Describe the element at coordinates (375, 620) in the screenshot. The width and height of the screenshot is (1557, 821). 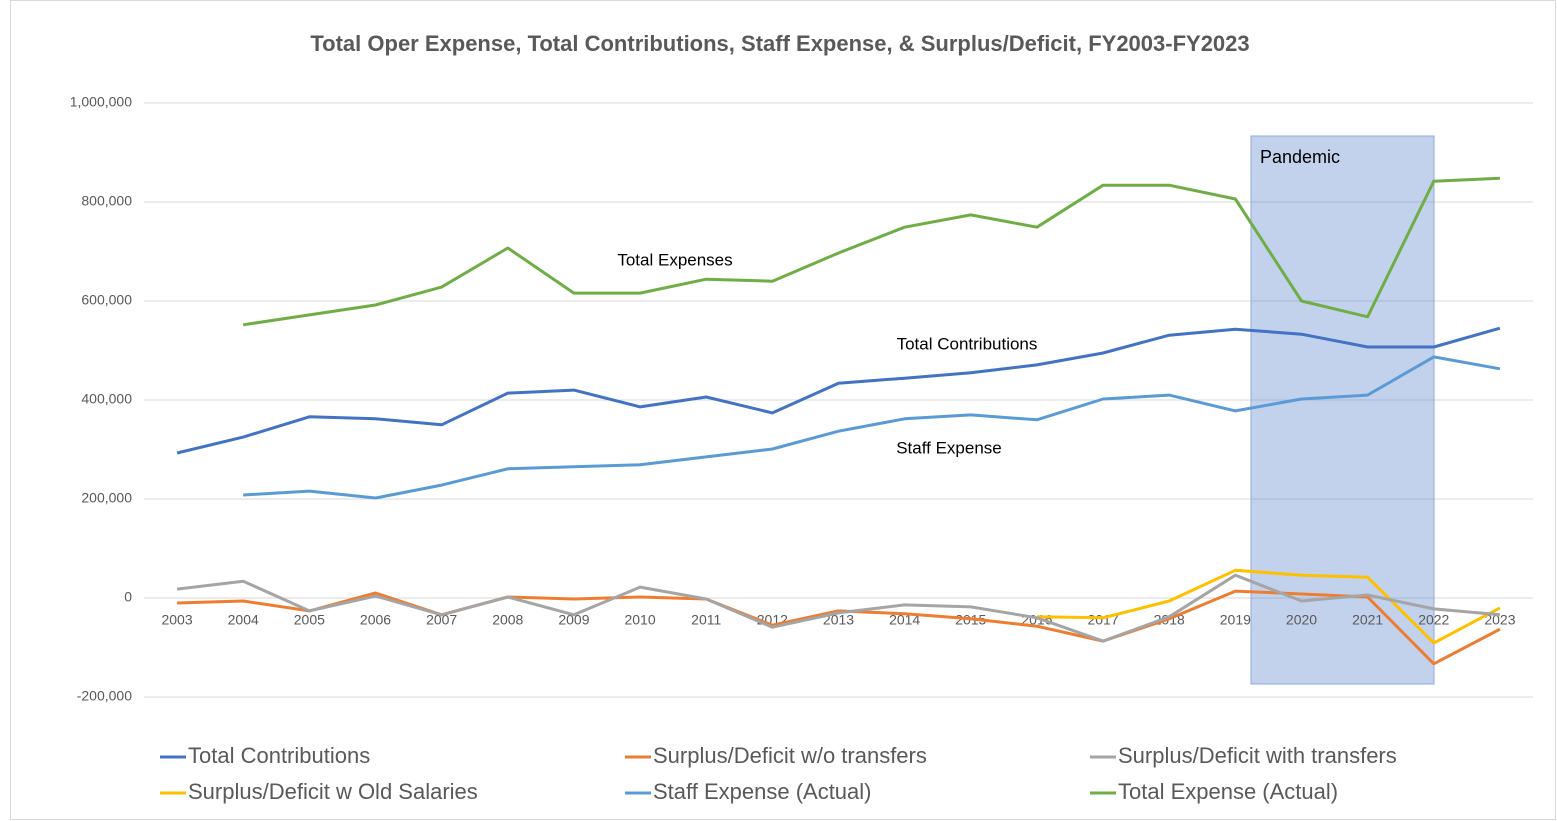
I see `x-tick-label: 2006` at that location.